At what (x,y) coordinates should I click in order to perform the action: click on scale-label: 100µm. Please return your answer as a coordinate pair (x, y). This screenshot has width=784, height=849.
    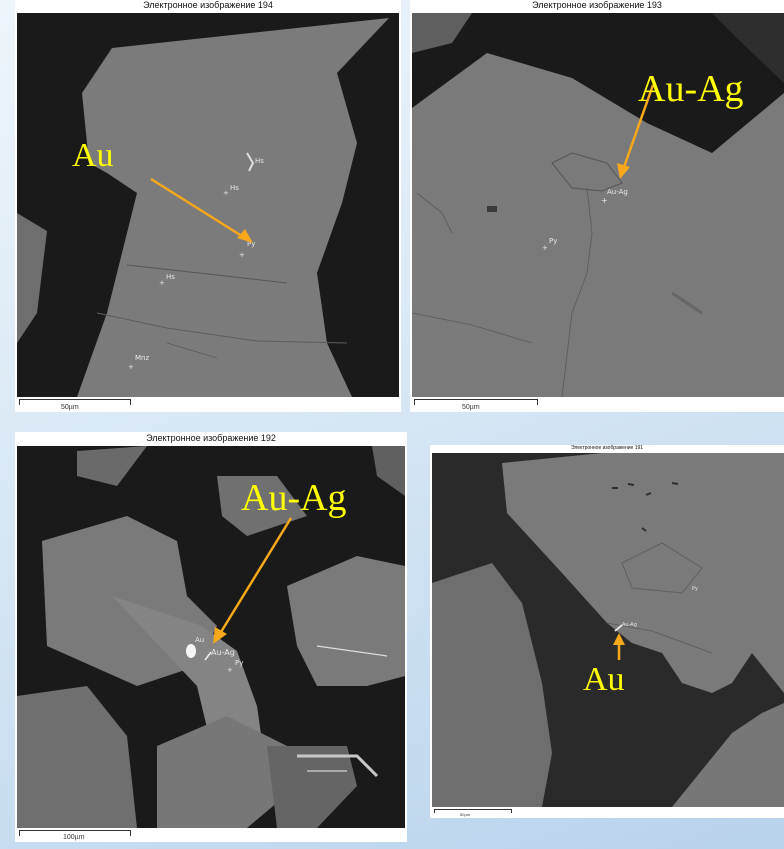
    Looking at the image, I should click on (74, 837).